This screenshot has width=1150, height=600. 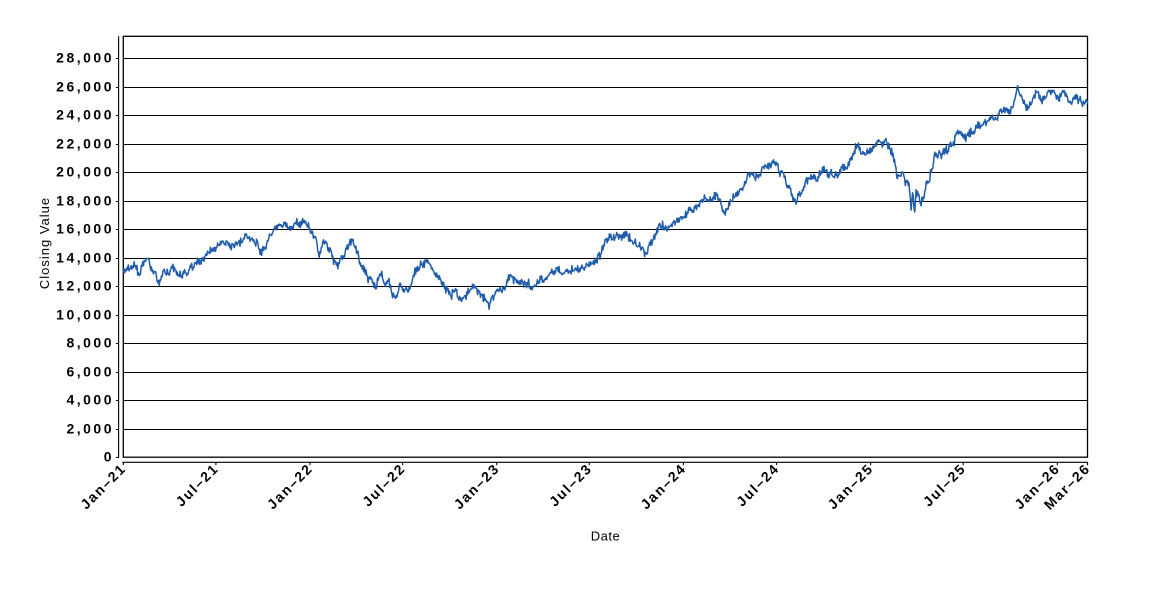 I want to click on svg-text: 6,000, so click(x=90, y=372).